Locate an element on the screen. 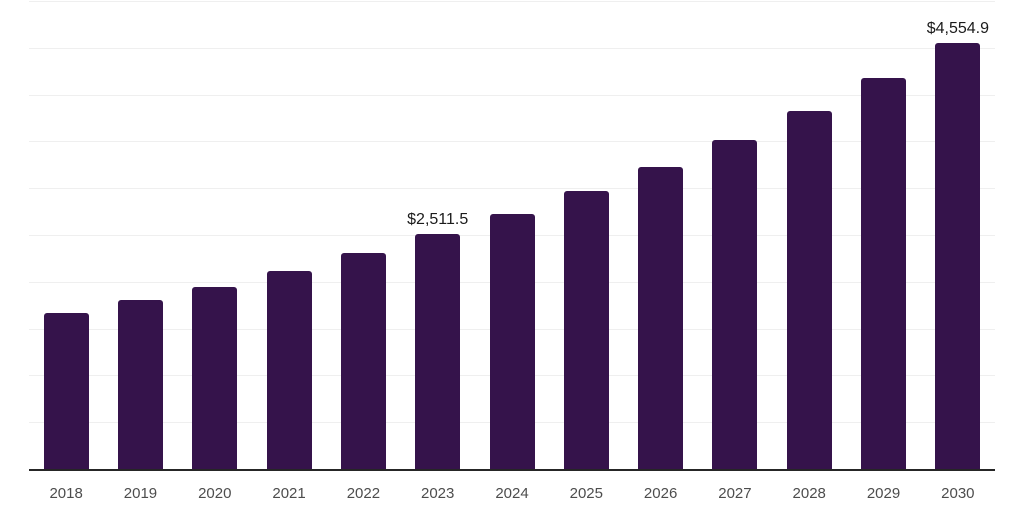 This screenshot has height=512, width=1024. x-tick-2020: 2020 is located at coordinates (215, 493).